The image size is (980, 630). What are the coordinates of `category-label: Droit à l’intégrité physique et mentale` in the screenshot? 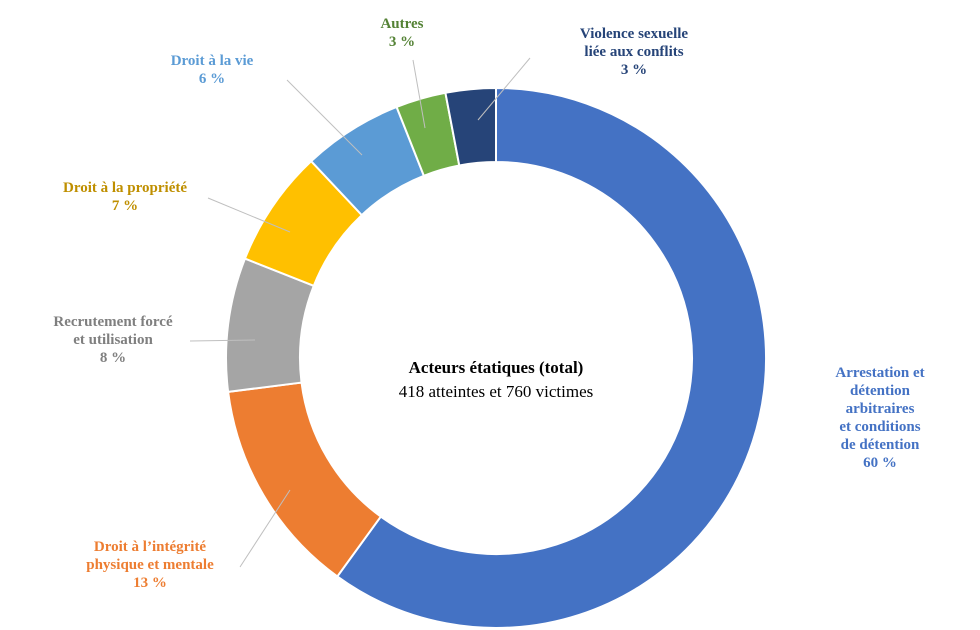 It's located at (150, 556).